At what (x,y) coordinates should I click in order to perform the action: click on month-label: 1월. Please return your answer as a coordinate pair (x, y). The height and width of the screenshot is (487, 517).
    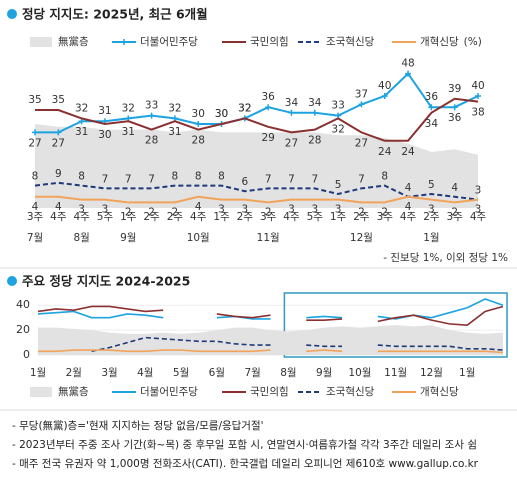
    Looking at the image, I should click on (431, 238).